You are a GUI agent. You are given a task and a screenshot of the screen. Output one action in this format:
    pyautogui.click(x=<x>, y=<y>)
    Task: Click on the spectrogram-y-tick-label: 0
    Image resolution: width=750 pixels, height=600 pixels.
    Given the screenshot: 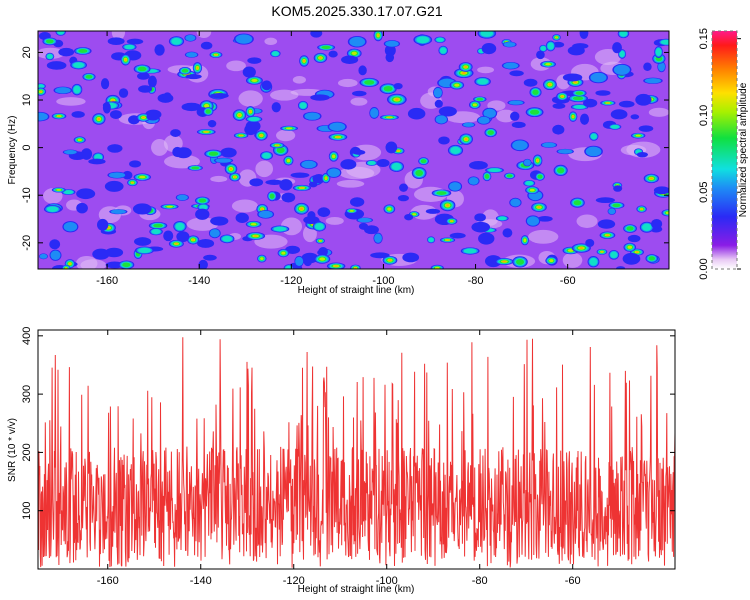 What is the action you would take?
    pyautogui.click(x=27, y=148)
    